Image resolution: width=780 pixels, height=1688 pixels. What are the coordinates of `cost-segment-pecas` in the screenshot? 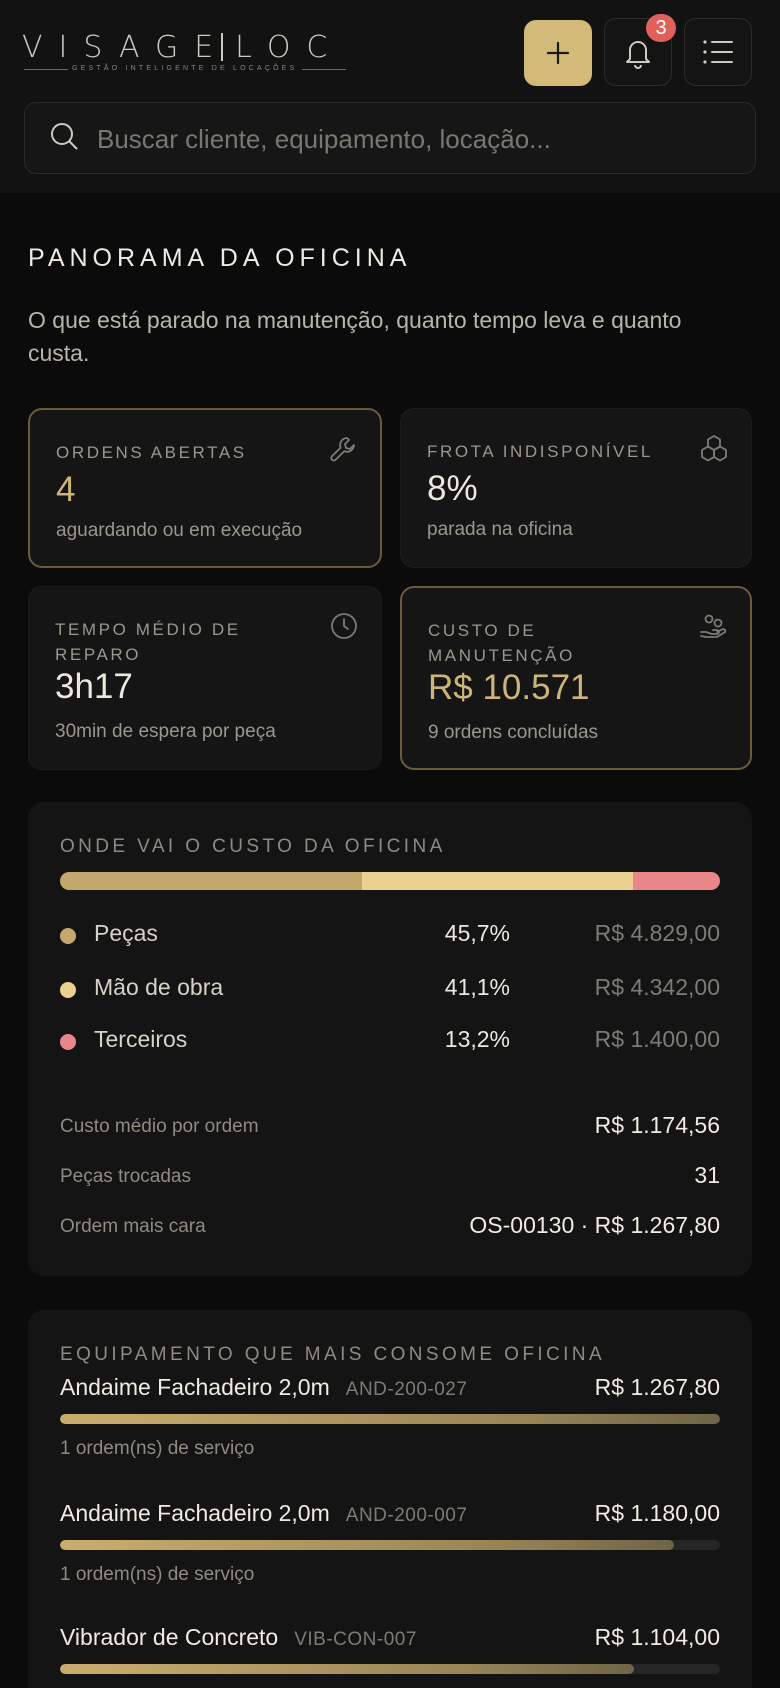 It's located at (211, 881).